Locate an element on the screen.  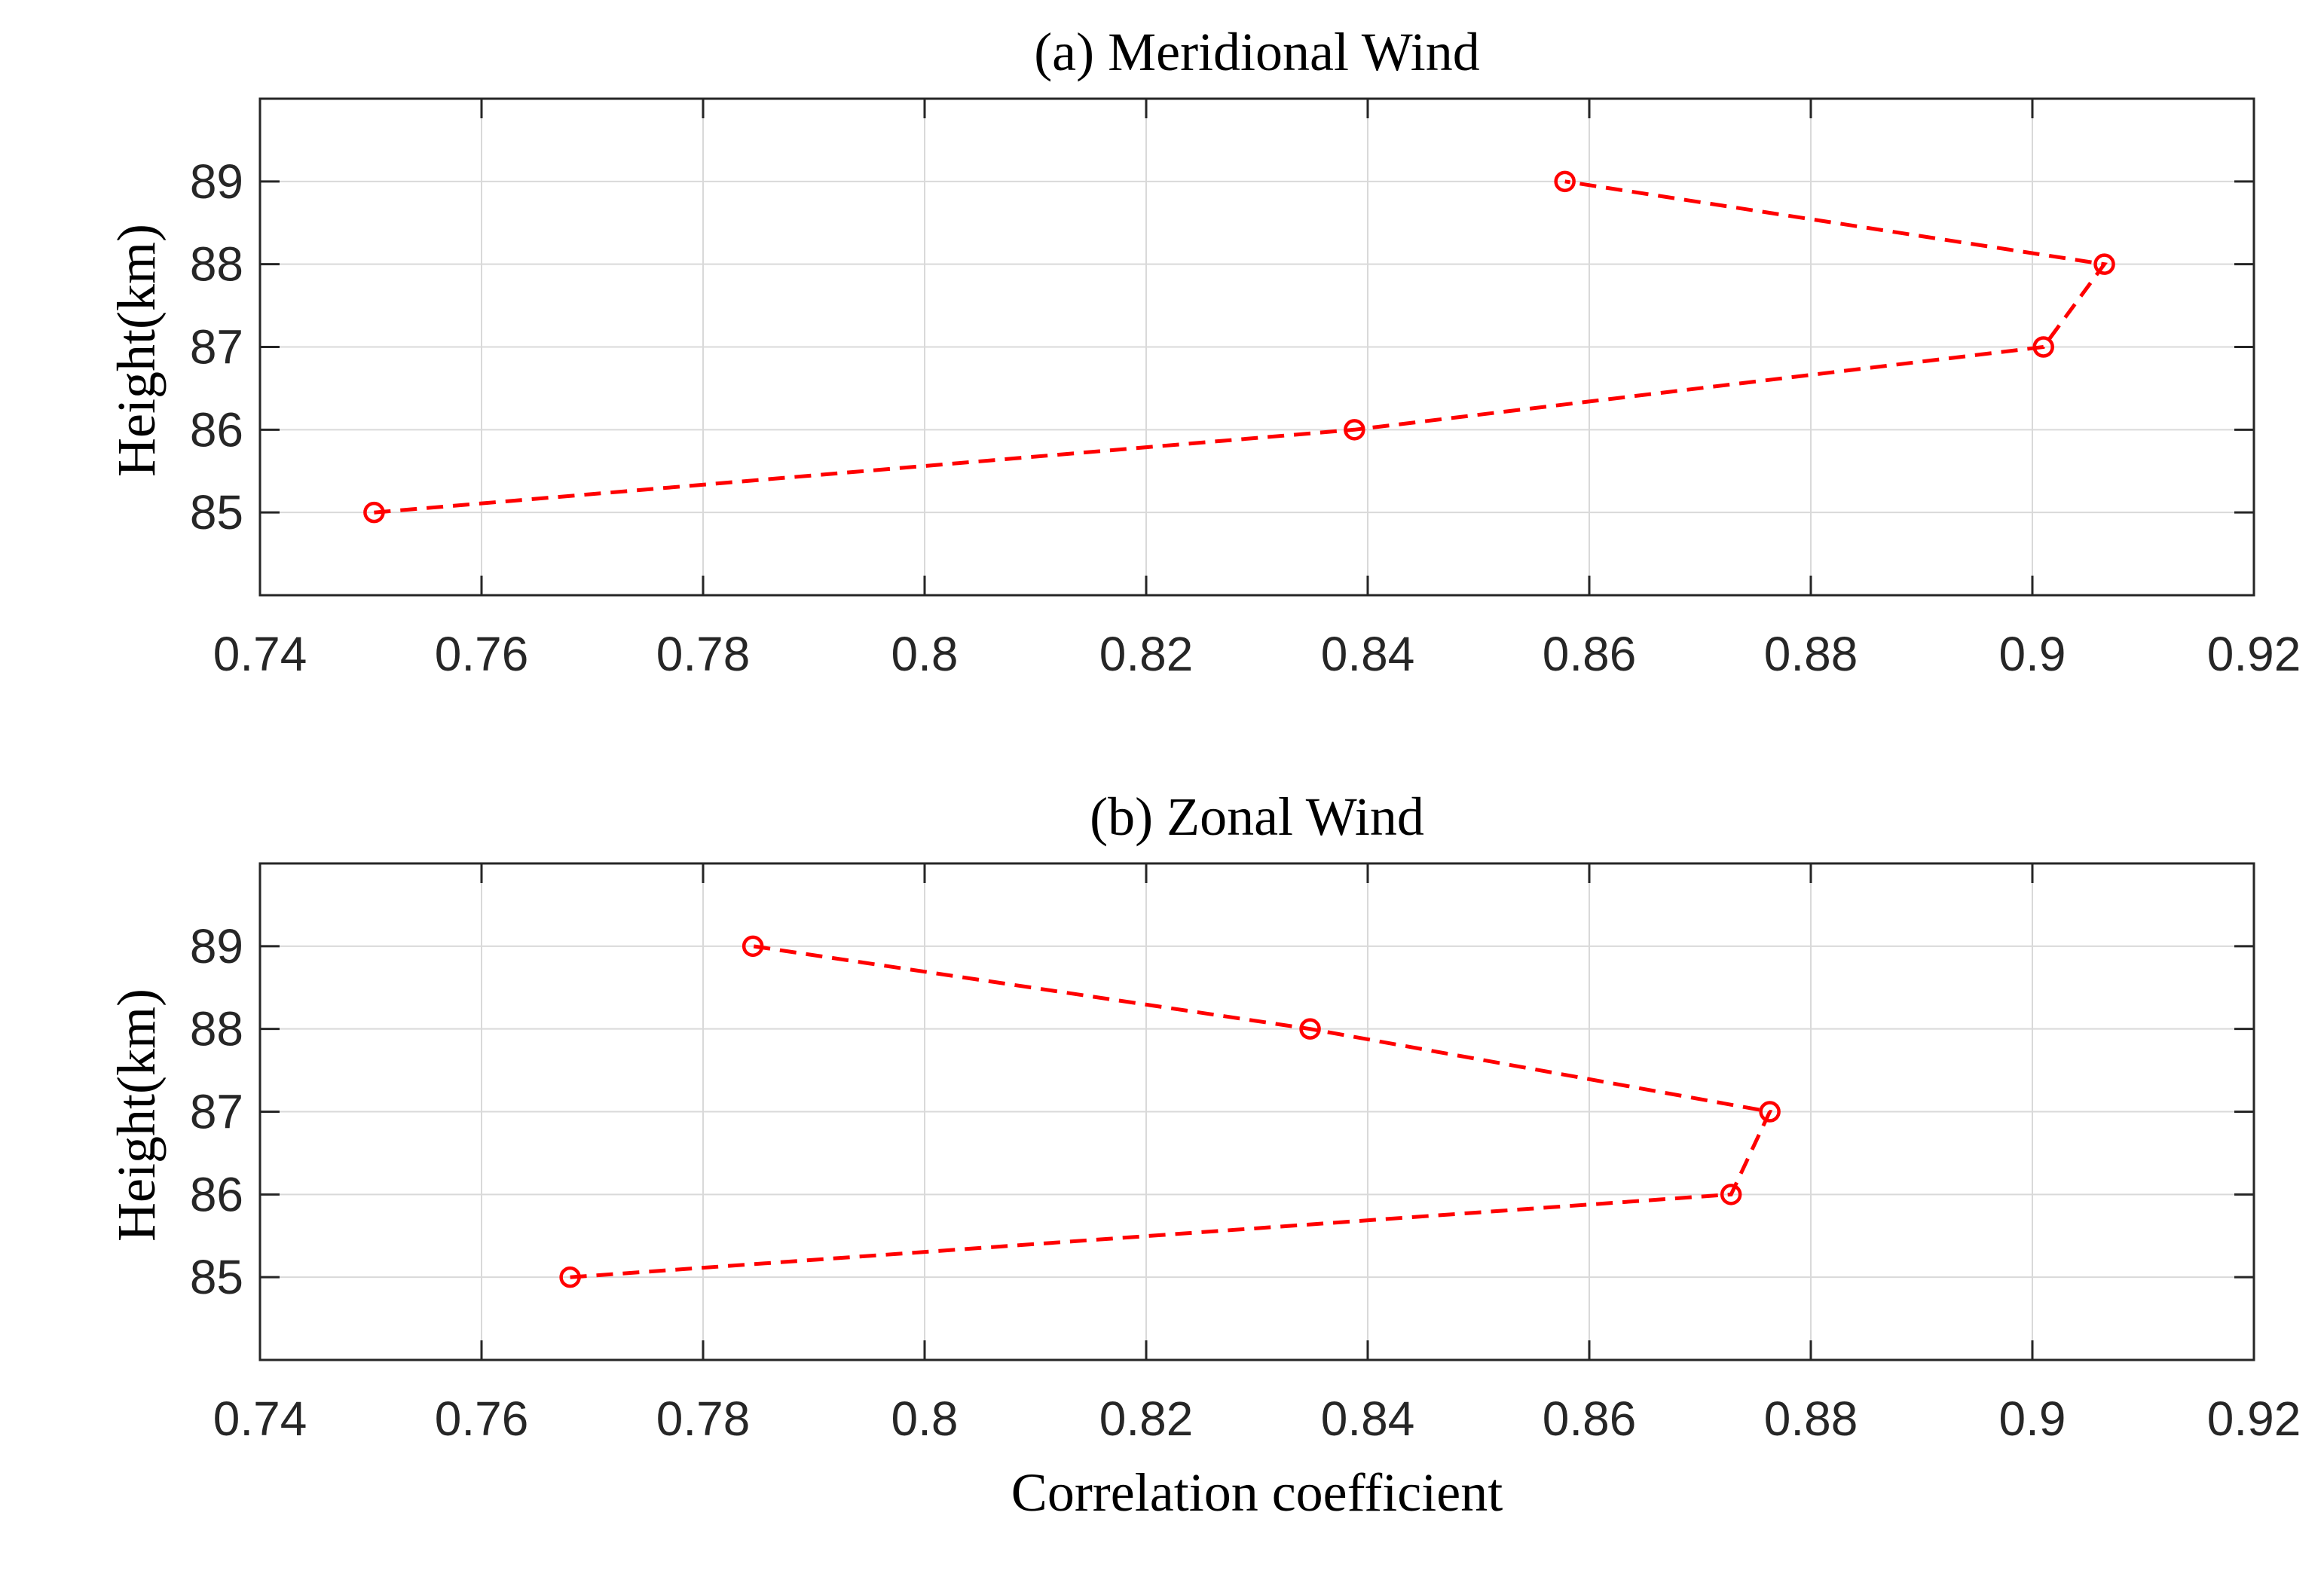
chart-title: (a) Meridional Wind is located at coordinates (1257, 52).